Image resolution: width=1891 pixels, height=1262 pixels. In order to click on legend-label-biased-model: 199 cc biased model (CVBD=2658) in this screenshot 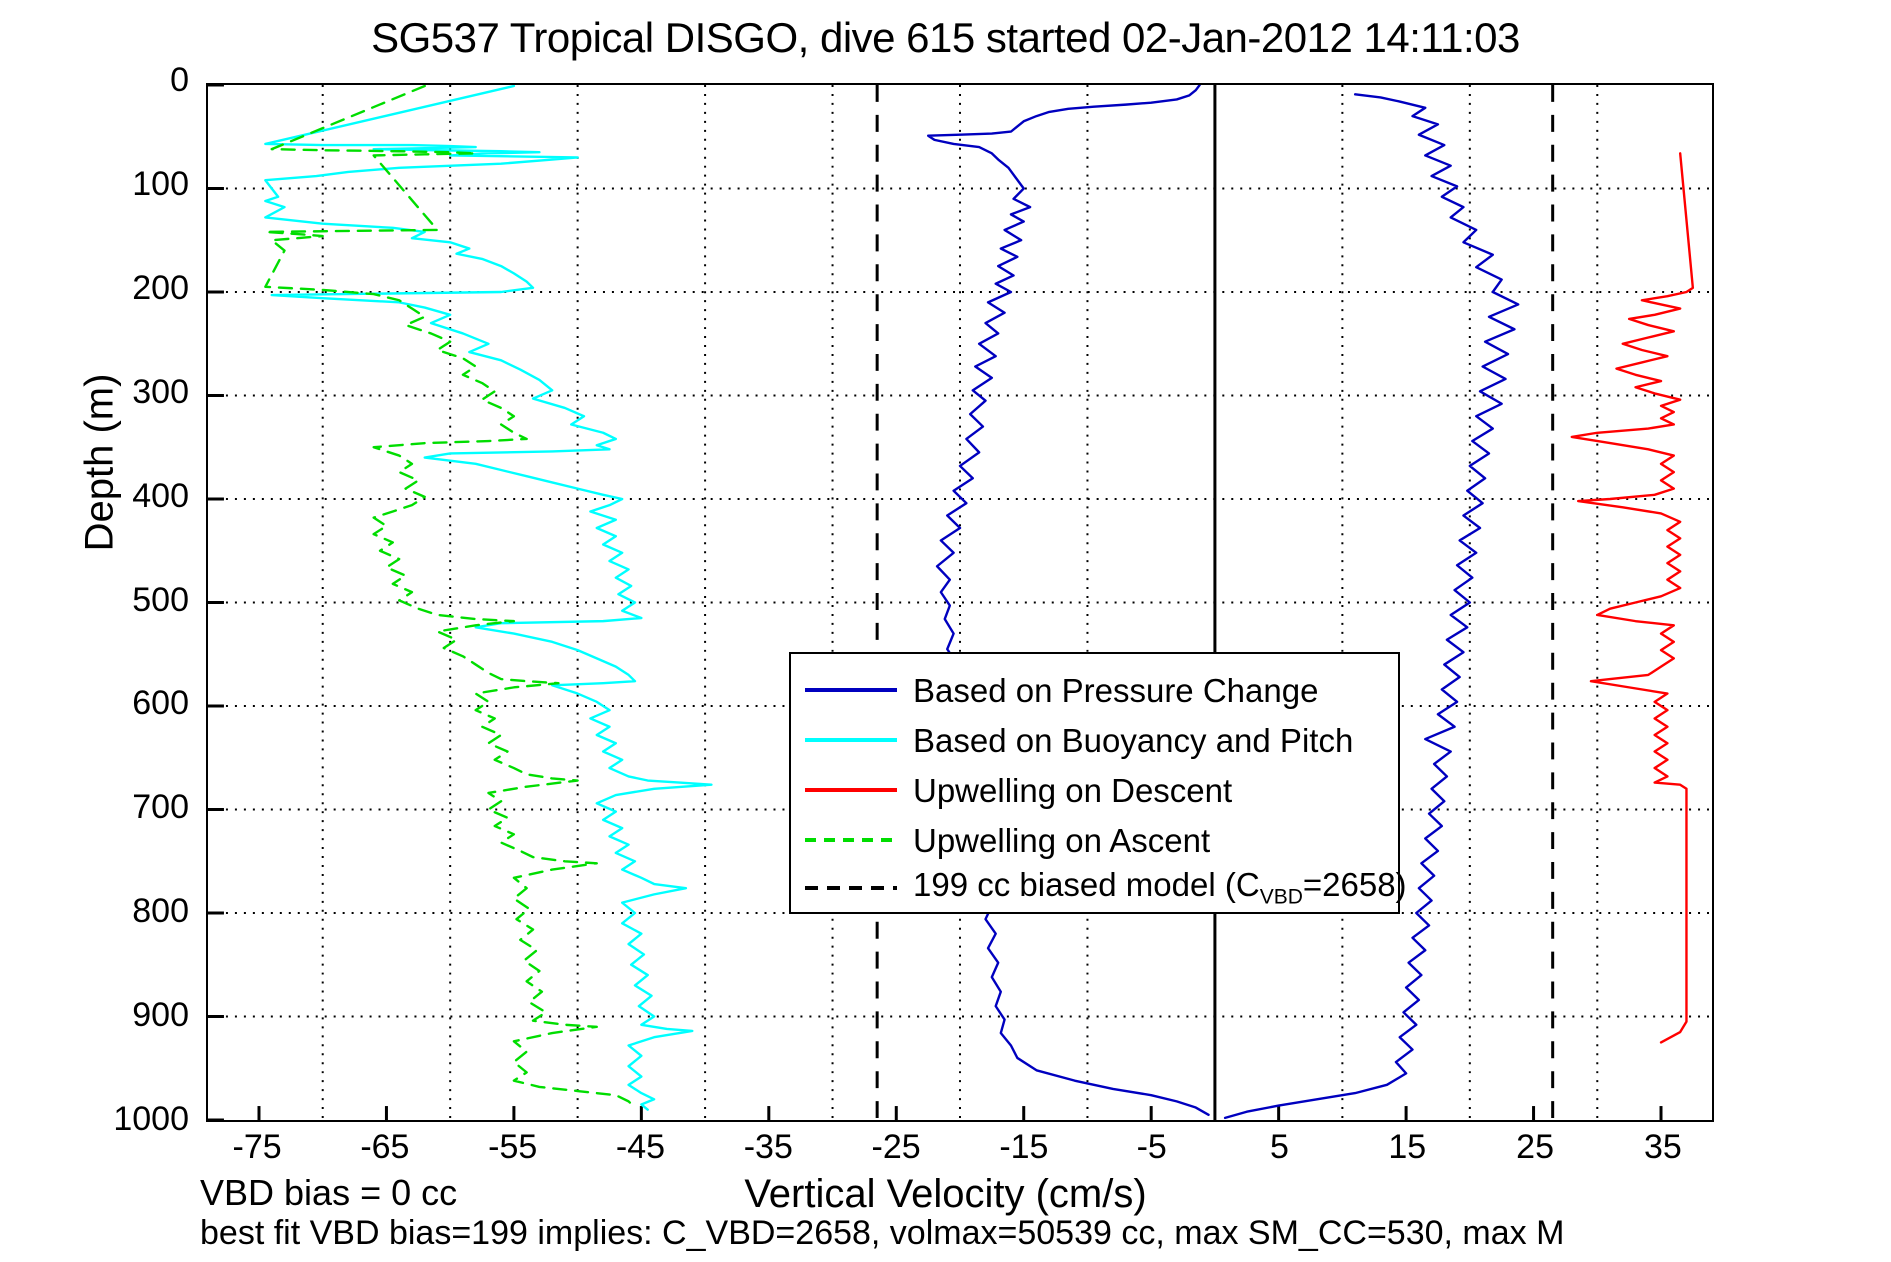, I will do `click(1160, 887)`.